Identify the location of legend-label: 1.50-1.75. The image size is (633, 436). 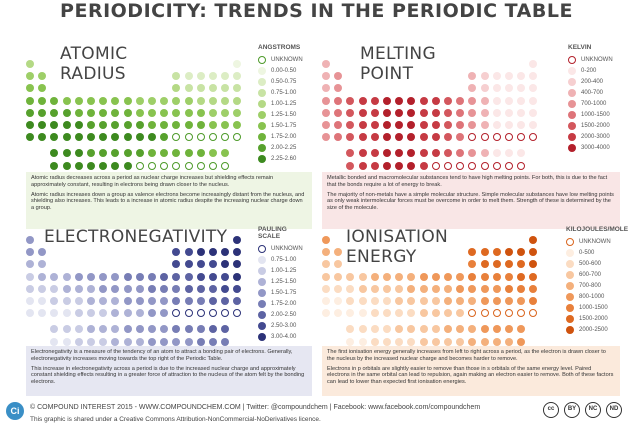
(284, 292).